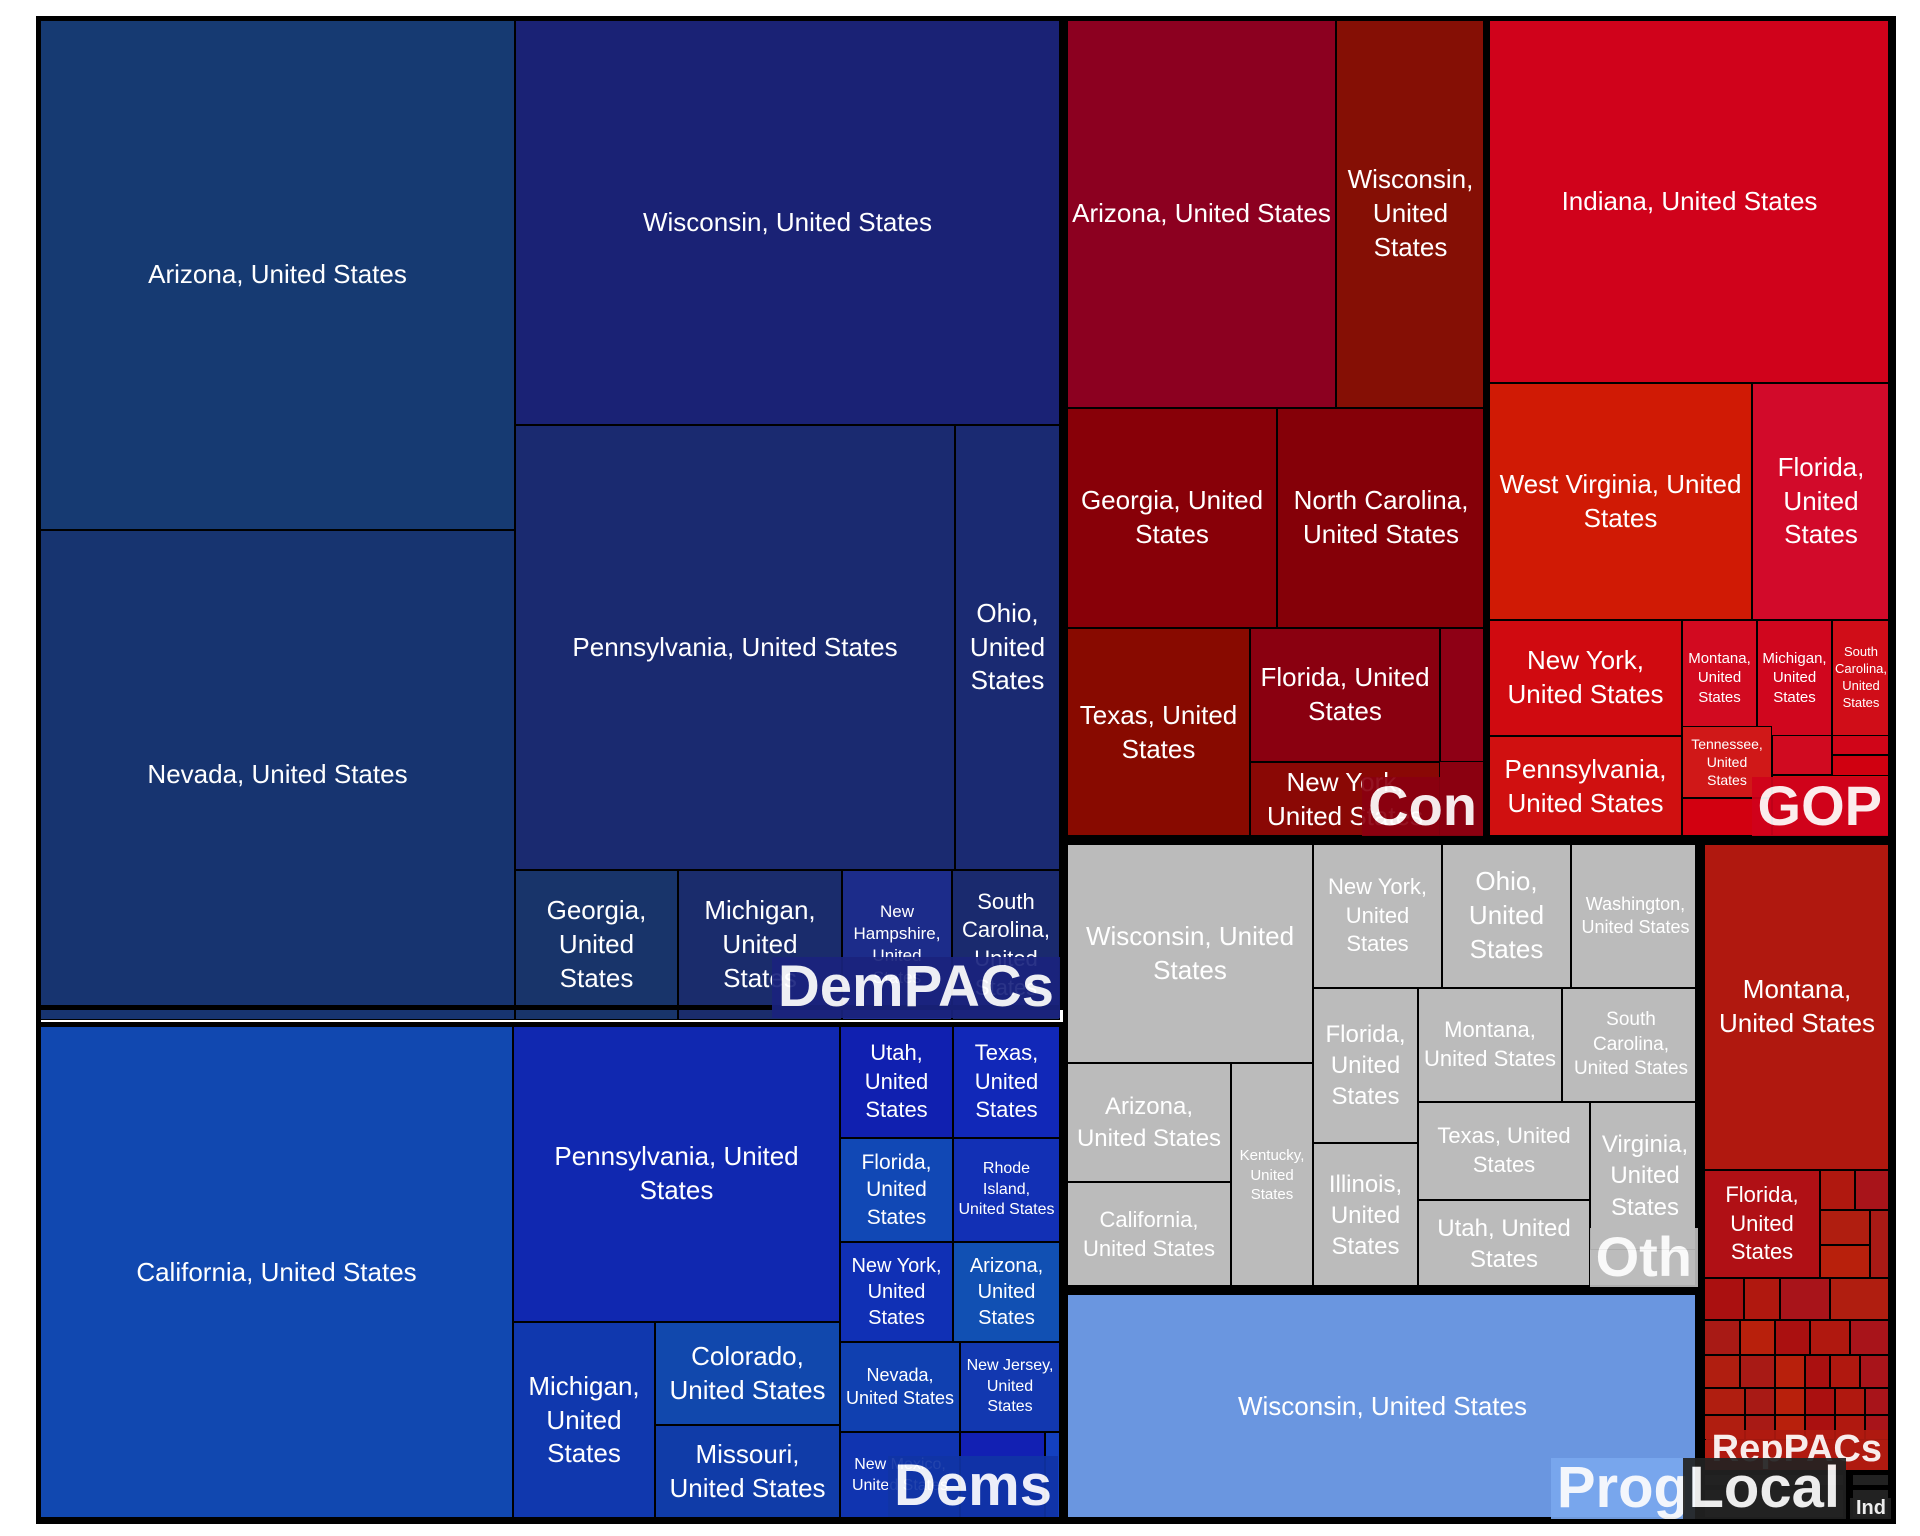  Describe the element at coordinates (1377, 916) in the screenshot. I see `treemap-tile-oth-new-york-united-states: New York, United States` at that location.